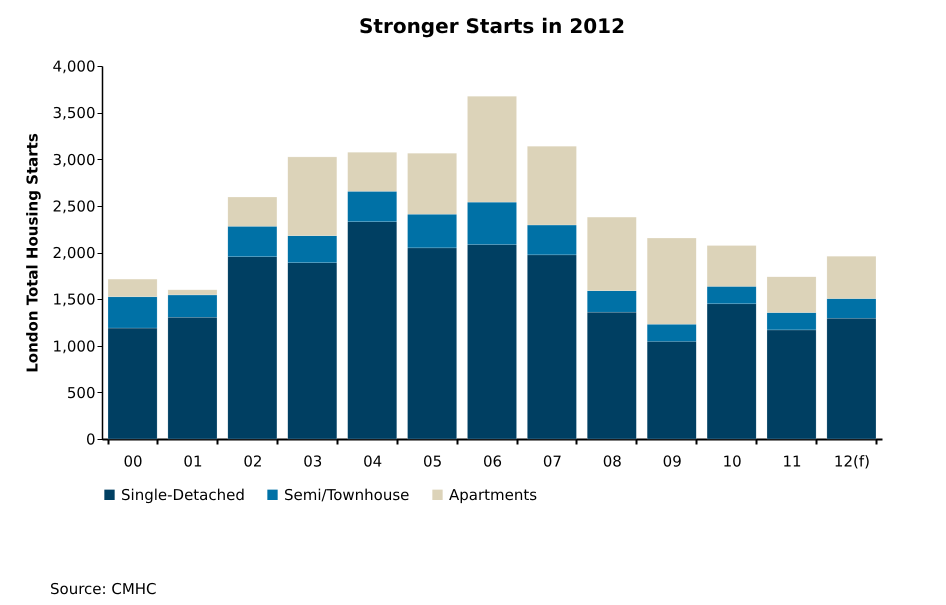  Describe the element at coordinates (133, 461) in the screenshot. I see `x-tick-label: 00` at that location.